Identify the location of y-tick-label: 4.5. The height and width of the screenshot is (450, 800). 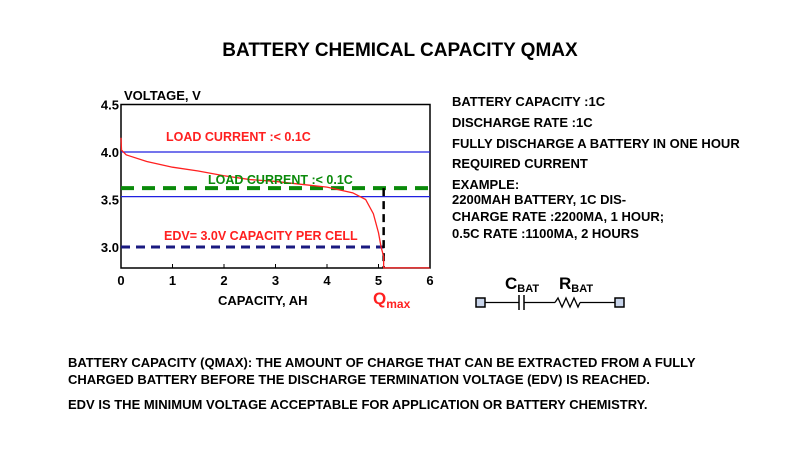
(110, 105).